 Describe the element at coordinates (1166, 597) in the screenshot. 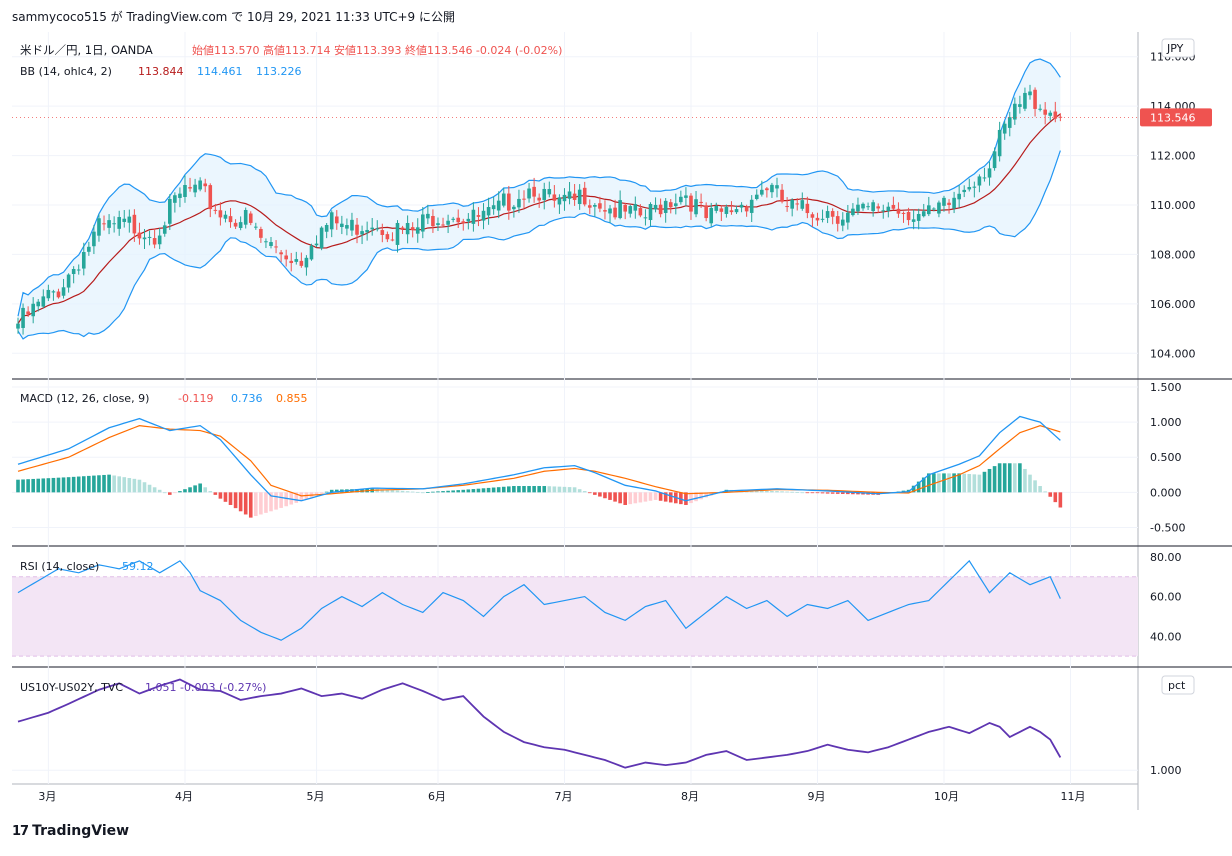

I see `rsi-tick-label: 60.00` at that location.